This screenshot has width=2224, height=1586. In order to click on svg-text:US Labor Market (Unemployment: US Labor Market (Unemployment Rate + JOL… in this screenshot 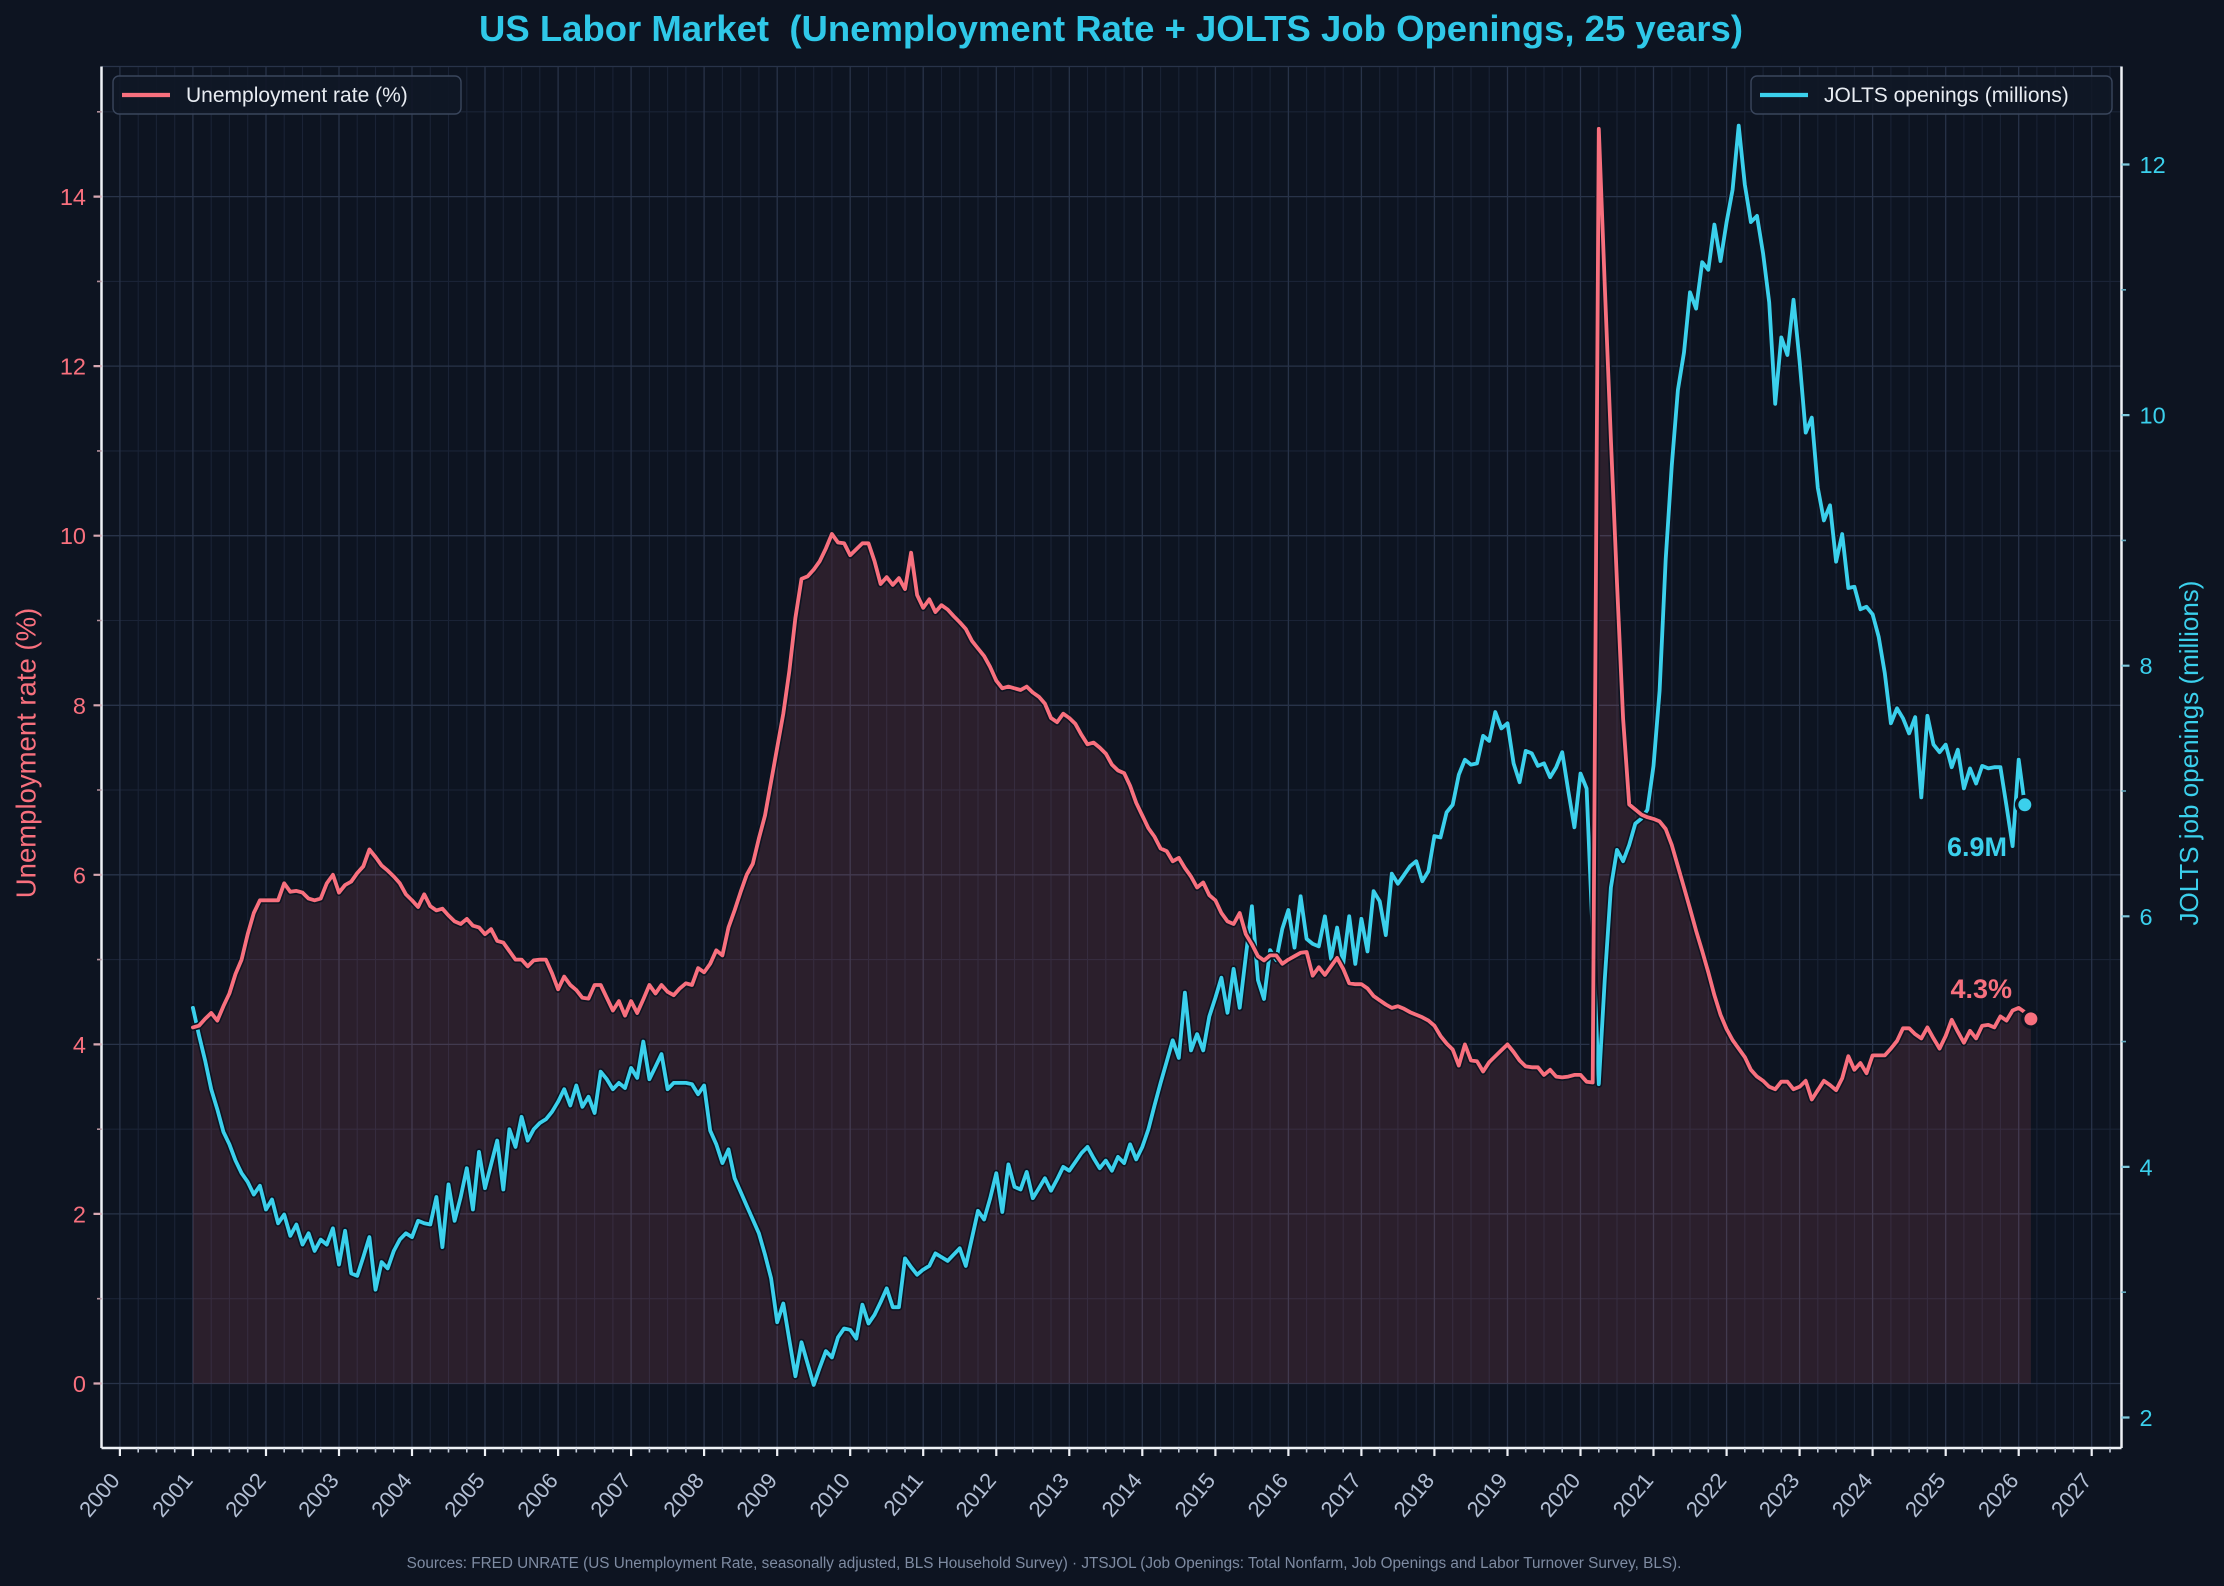, I will do `click(1111, 28)`.